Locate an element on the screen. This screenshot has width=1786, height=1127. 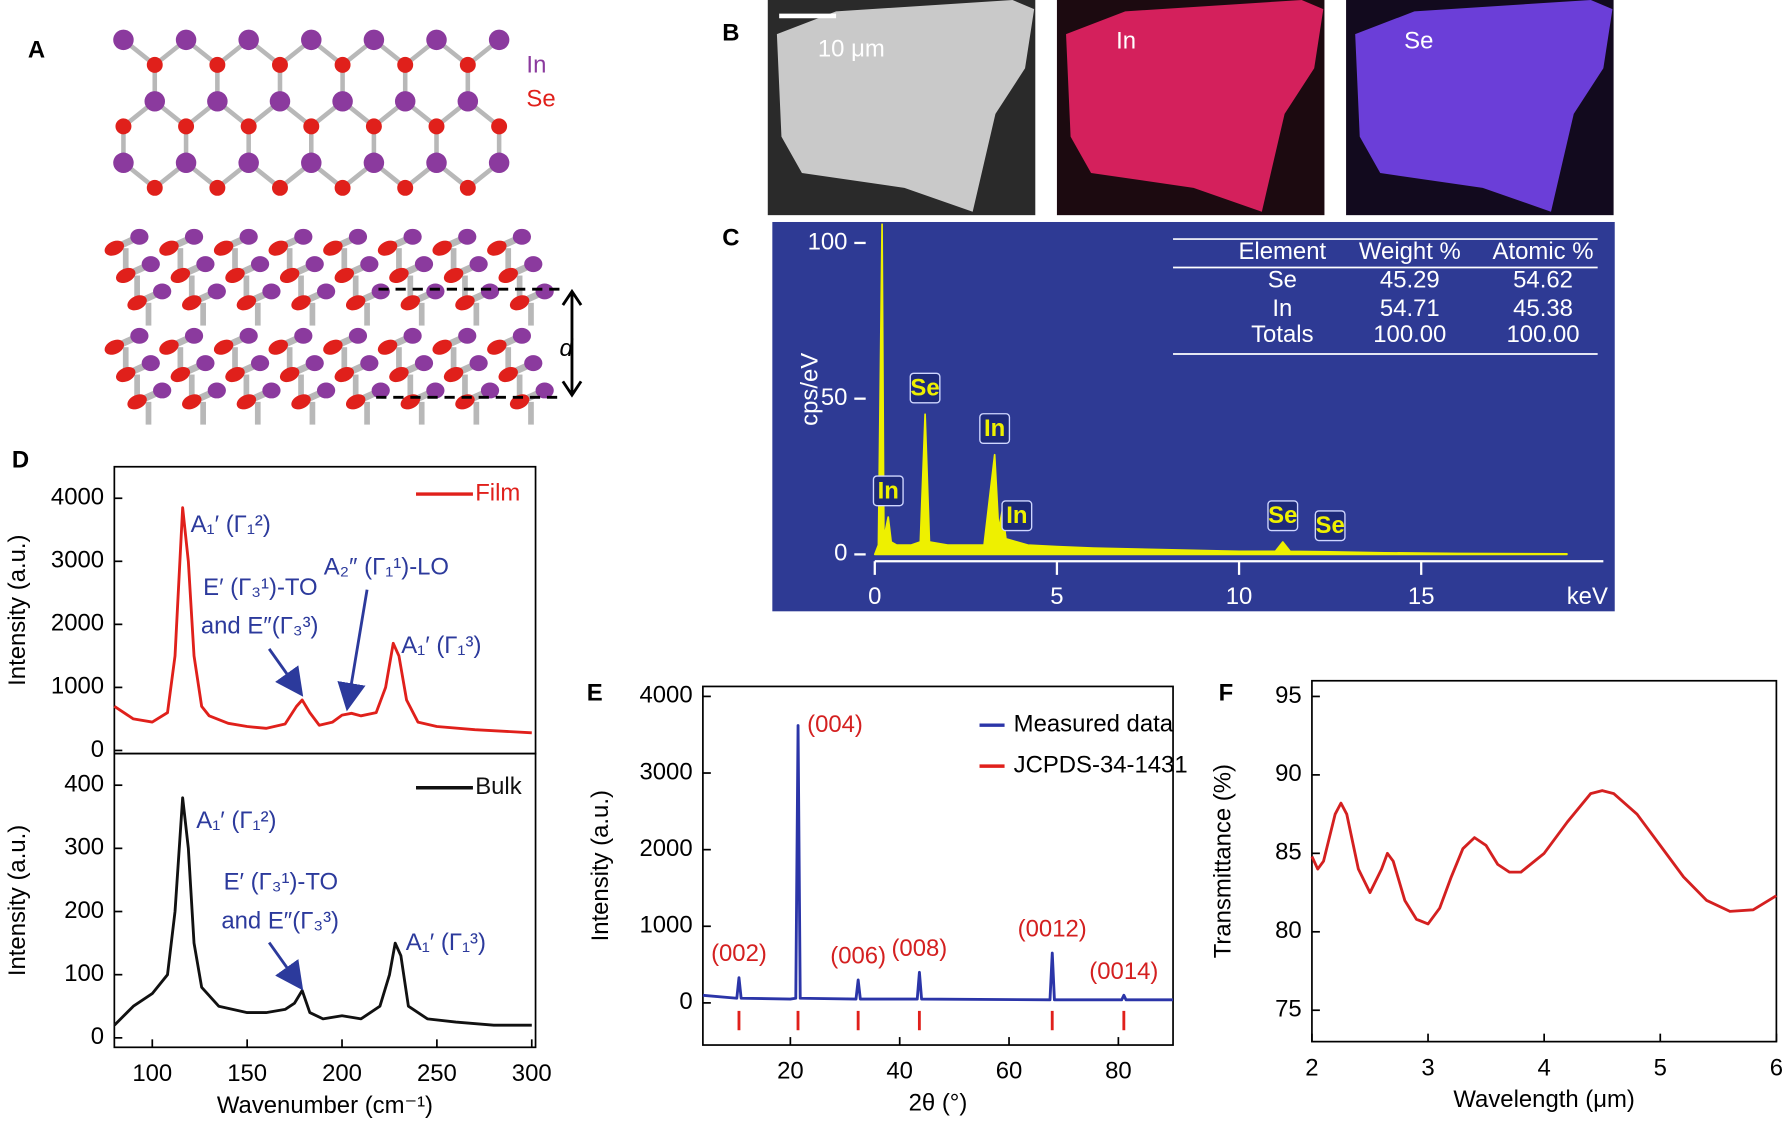
y-tick-label: 2000 is located at coordinates (77, 623).